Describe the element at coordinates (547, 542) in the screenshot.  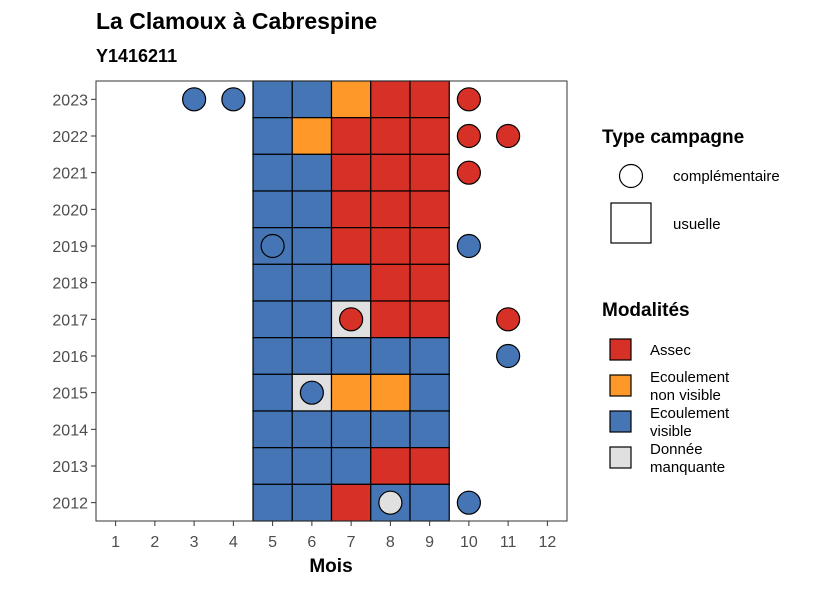
I see `x-tick-label-12: 12` at that location.